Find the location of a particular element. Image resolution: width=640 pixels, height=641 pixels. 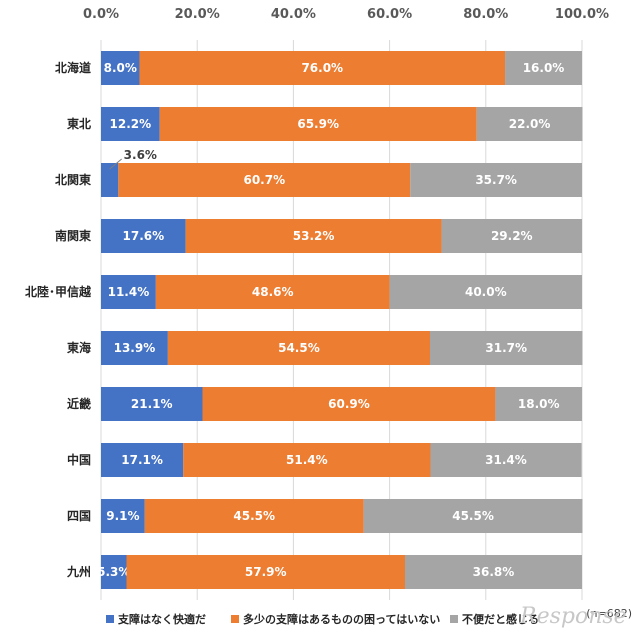

data-label: 16.0% is located at coordinates (544, 68).